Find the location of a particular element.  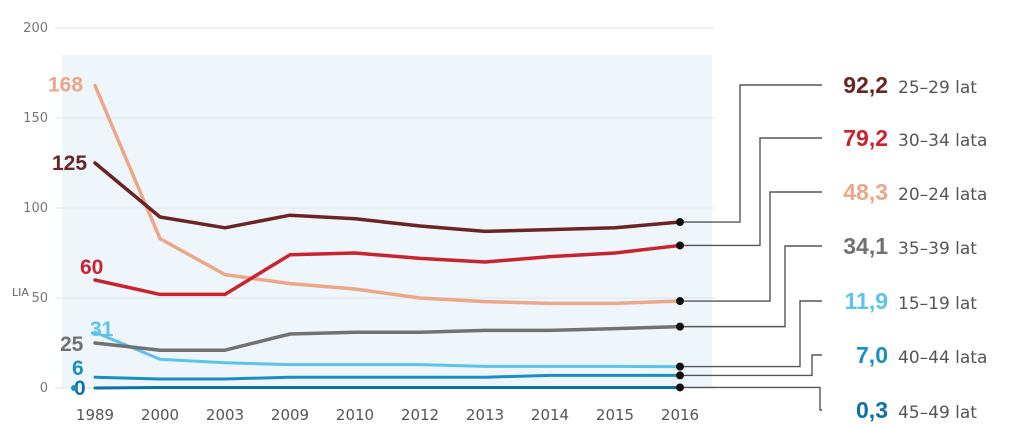

series-start-label: 0 is located at coordinates (80, 388).